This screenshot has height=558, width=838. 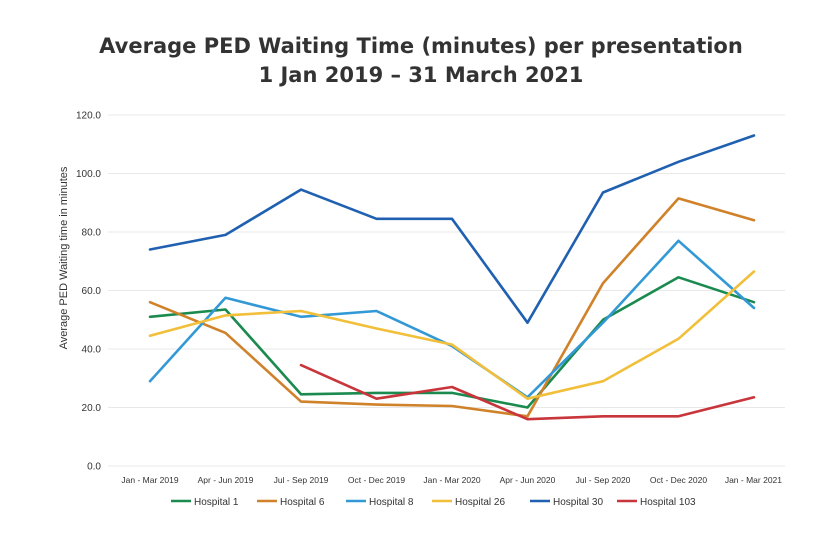 I want to click on legend-item: Hospital 1, so click(x=205, y=502).